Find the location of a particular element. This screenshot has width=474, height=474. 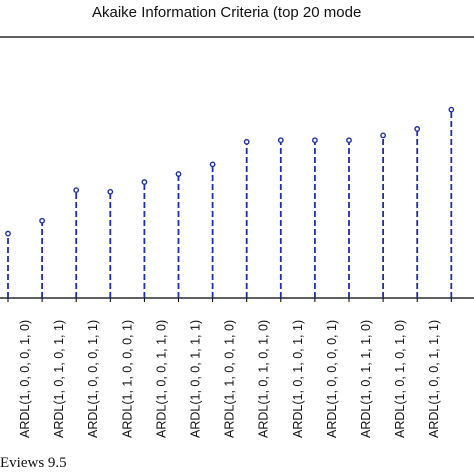

x-tick-label-10: ARDL(1, 0, 1, 1, 1, 0) is located at coordinates (366, 379).